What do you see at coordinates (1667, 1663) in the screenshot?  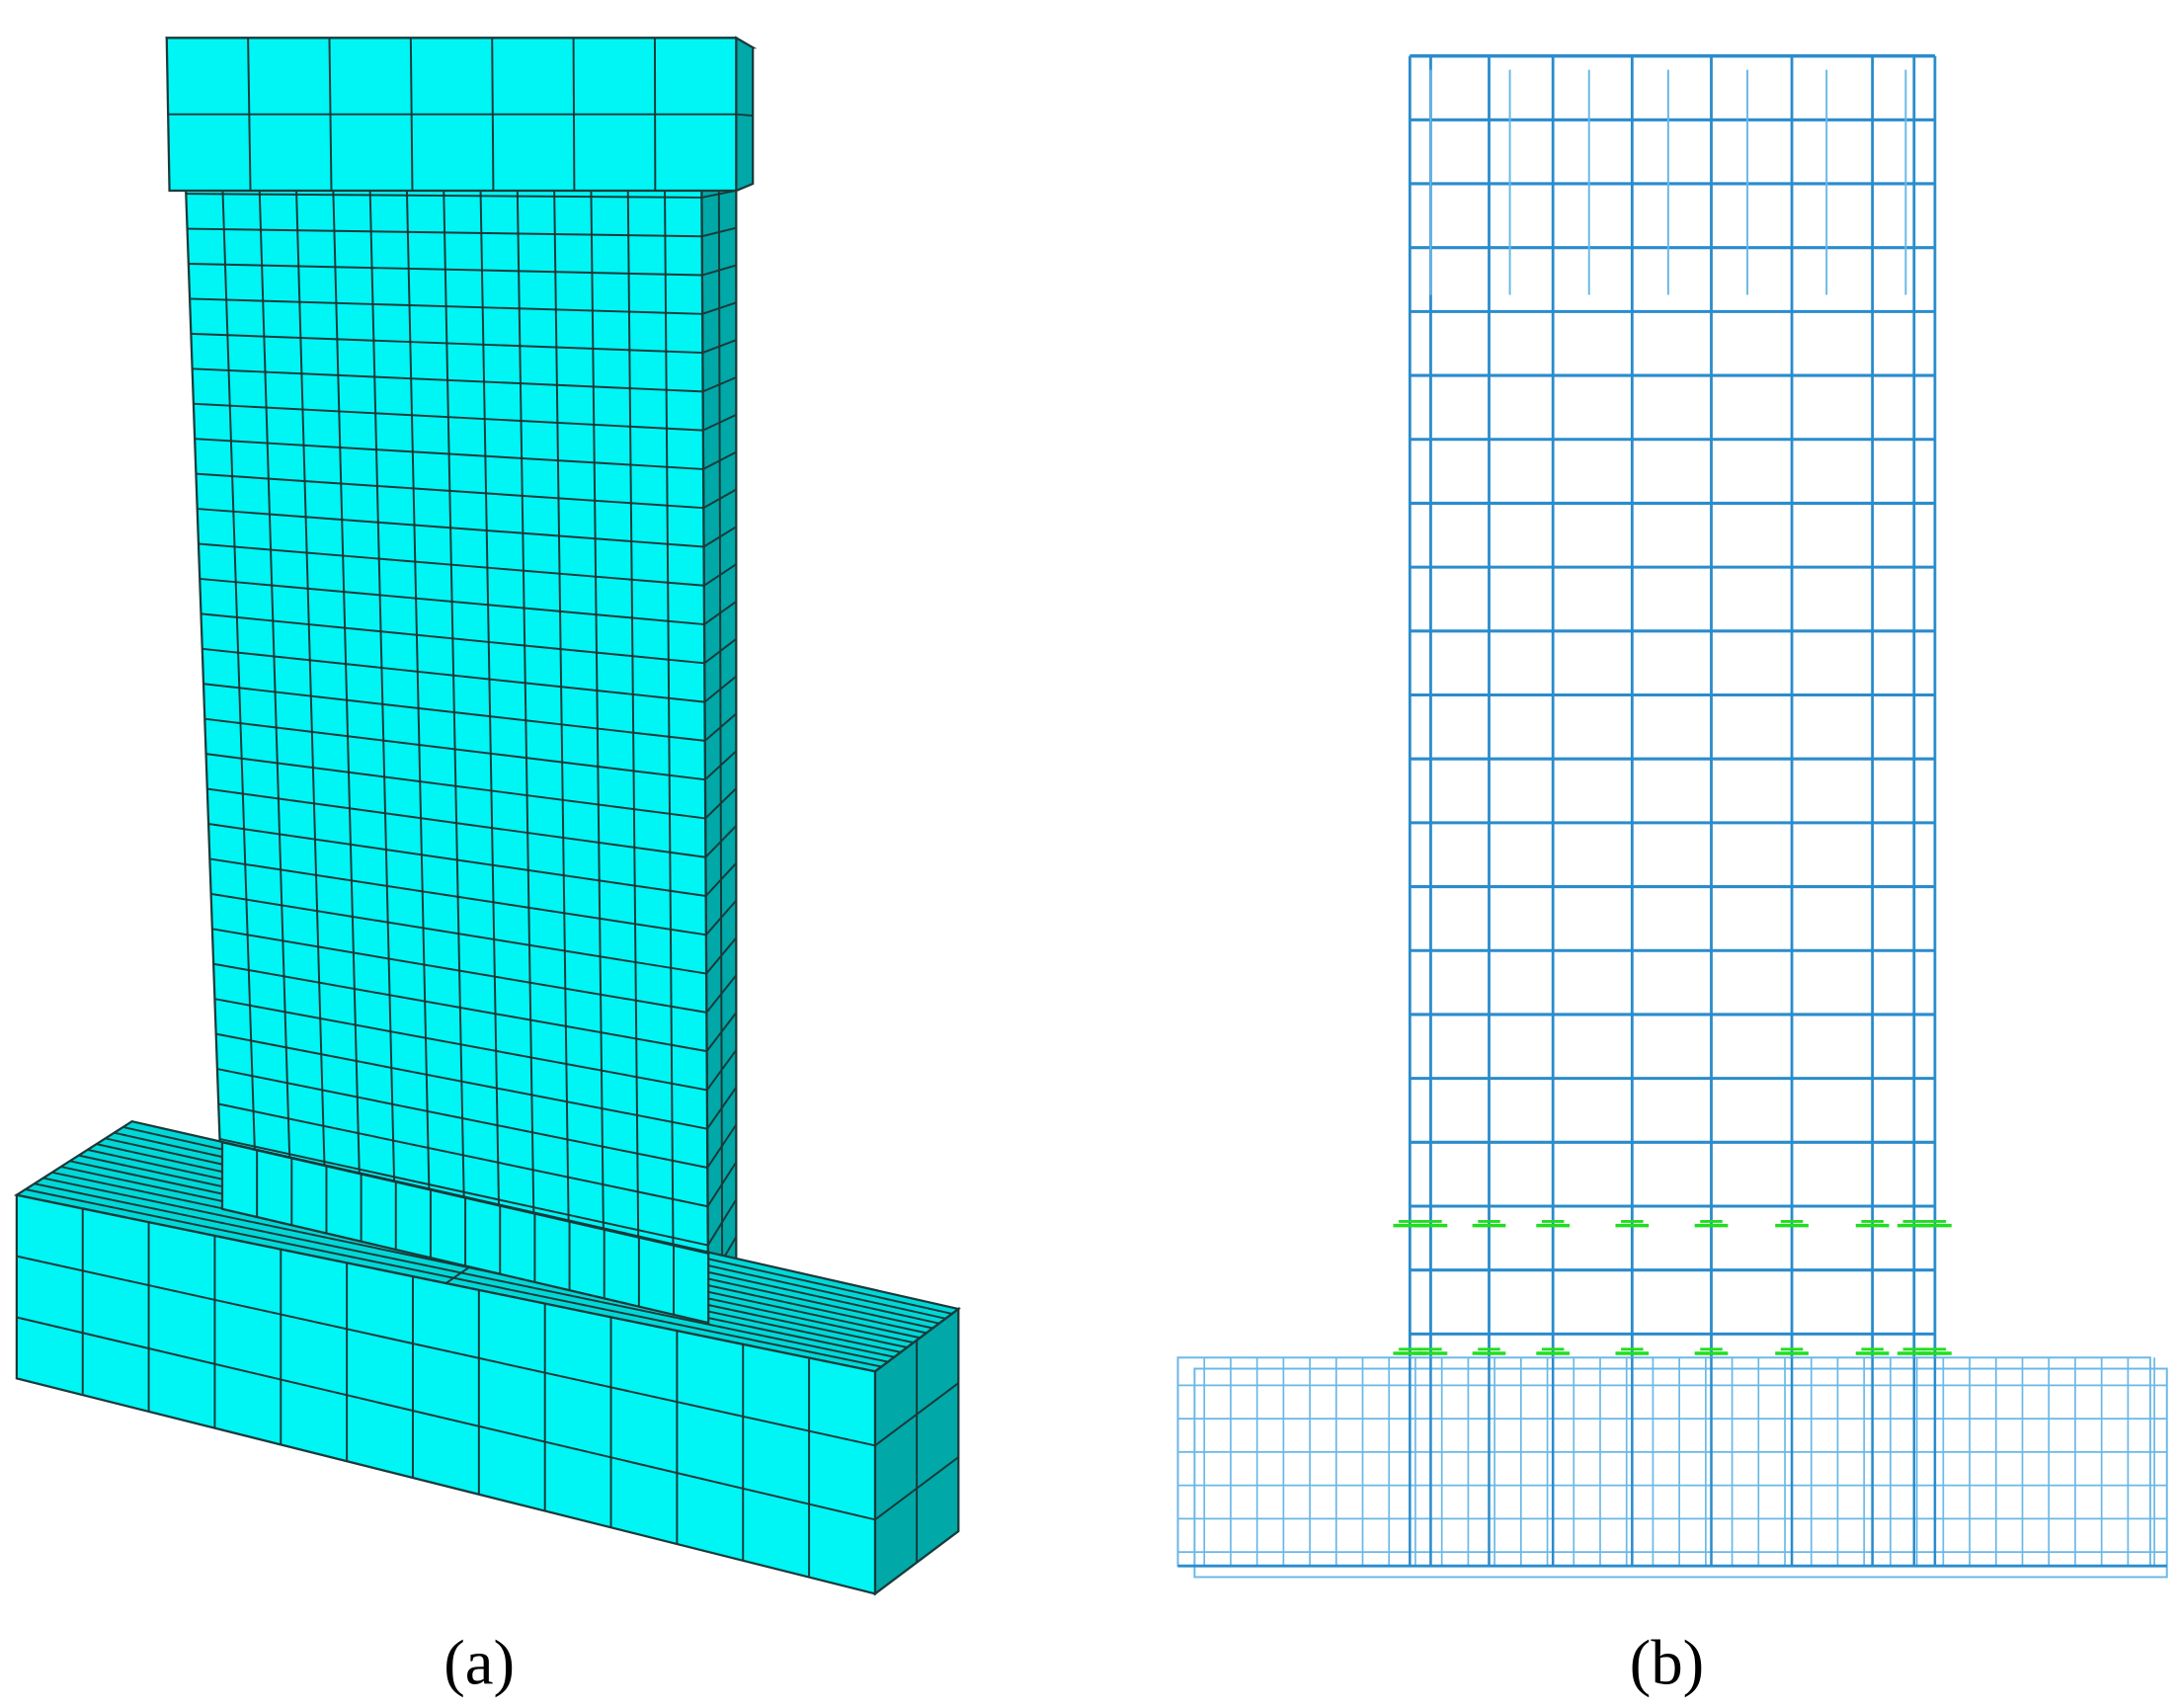 I see `panel-label: (b)` at bounding box center [1667, 1663].